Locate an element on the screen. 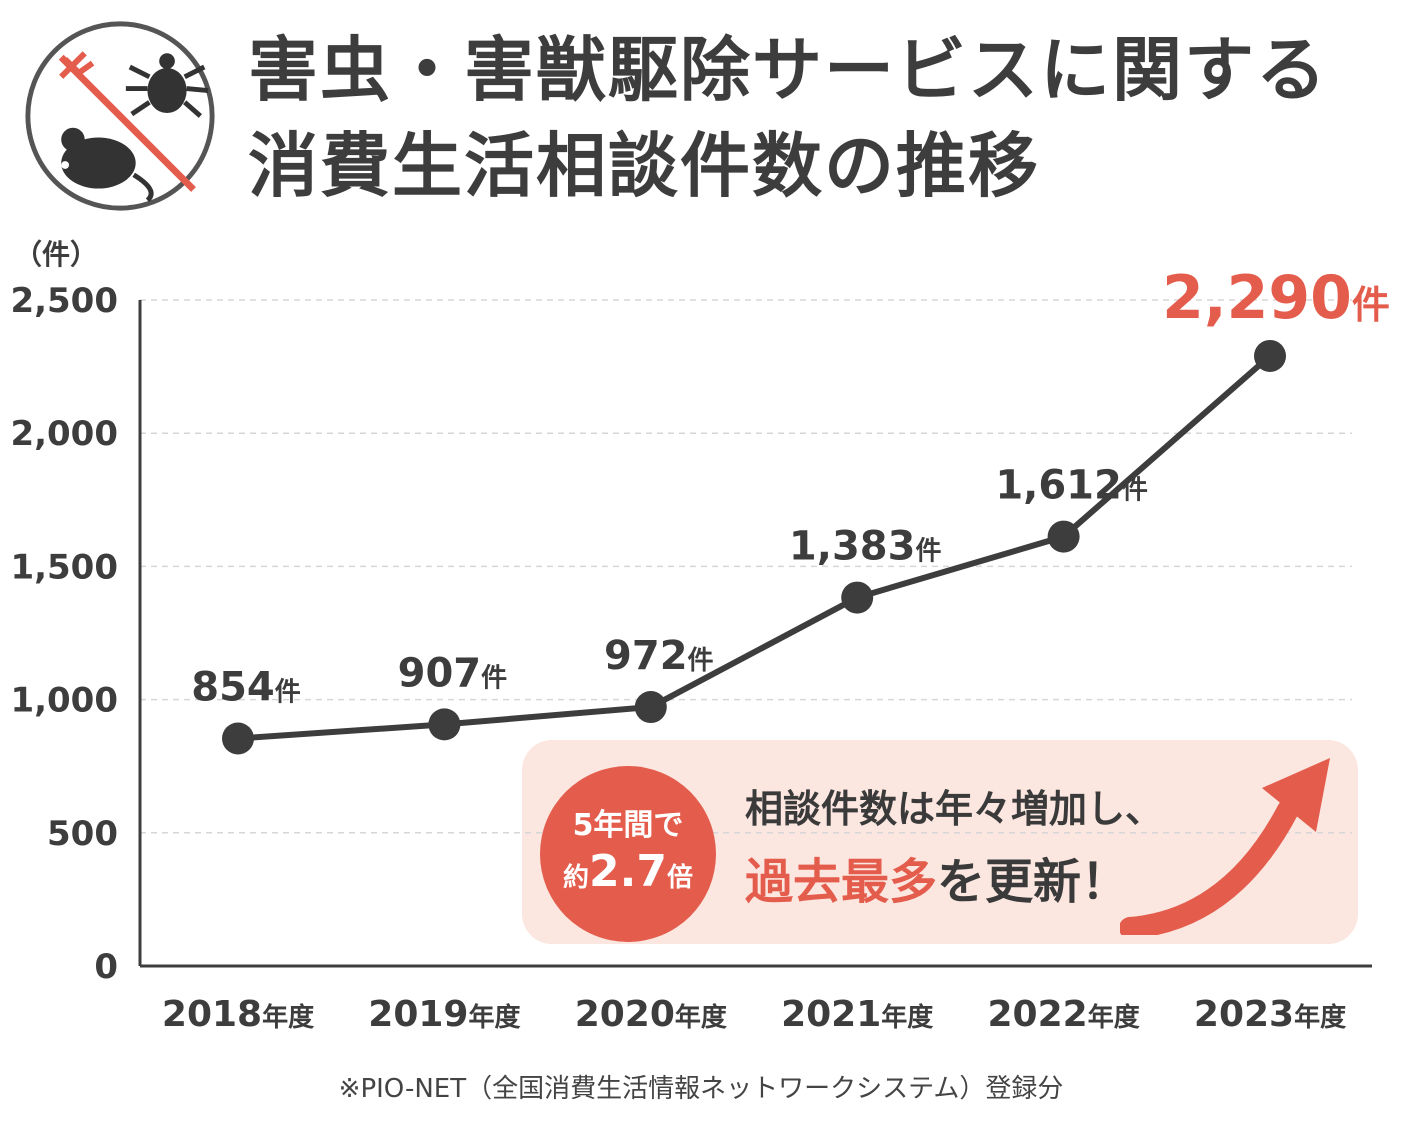  y-tick-label: 1,000 is located at coordinates (64, 701).